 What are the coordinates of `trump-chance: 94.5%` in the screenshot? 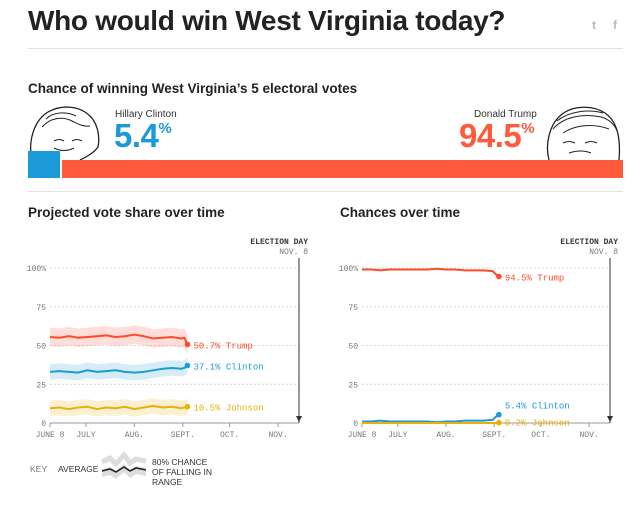 It's located at (497, 136).